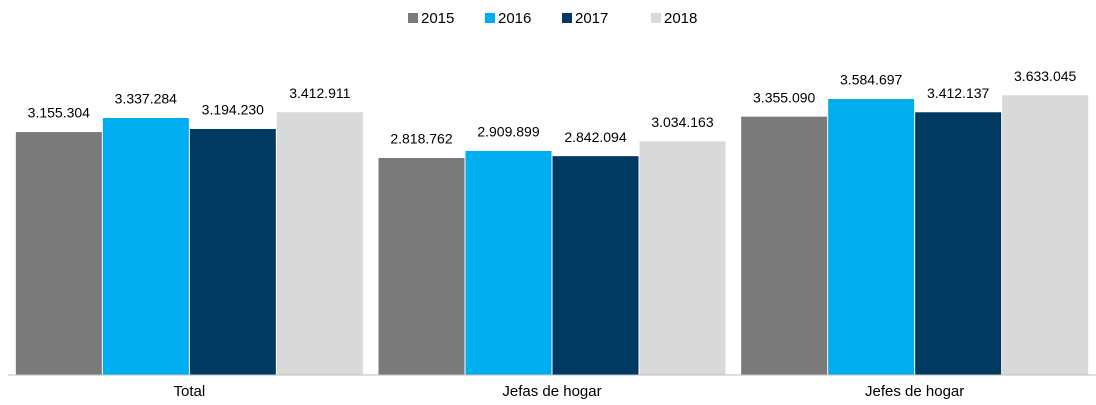  I want to click on value-label: 2.818.762, so click(421, 139).